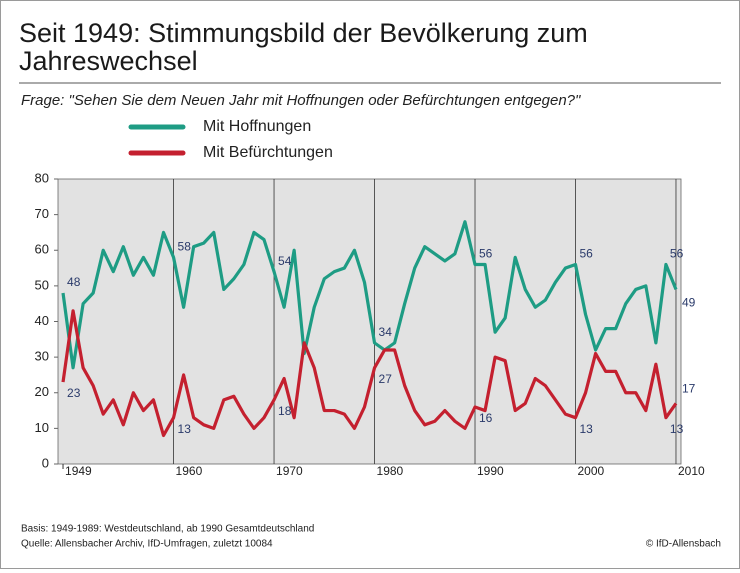  What do you see at coordinates (386, 379) in the screenshot?
I see `data-label: 27` at bounding box center [386, 379].